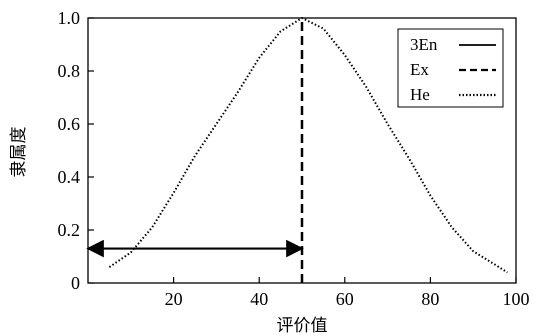 Image resolution: width=541 pixels, height=336 pixels. Describe the element at coordinates (69, 230) in the screenshot. I see `y-tick-label: 0.2` at that location.